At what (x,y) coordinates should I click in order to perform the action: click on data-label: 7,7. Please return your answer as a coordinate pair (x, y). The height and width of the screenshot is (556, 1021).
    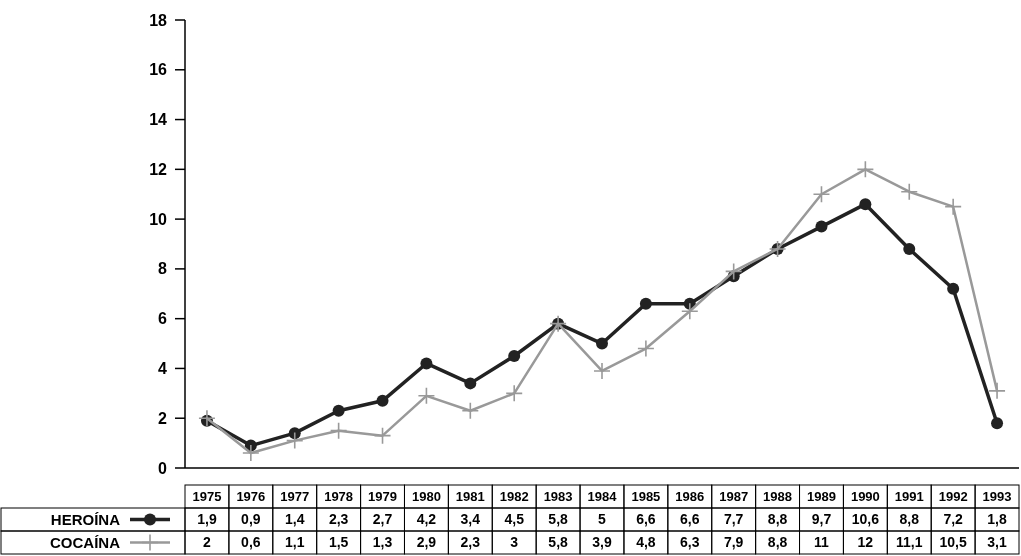
    Looking at the image, I should click on (733, 519).